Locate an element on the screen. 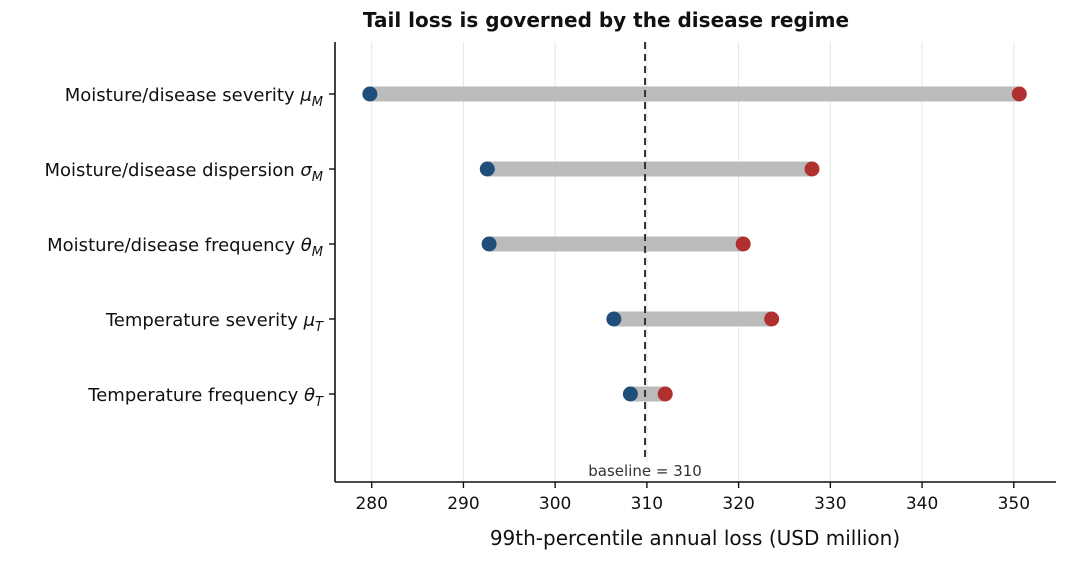 This screenshot has width=1066, height=569. x-tick-label: 300 is located at coordinates (555, 504).